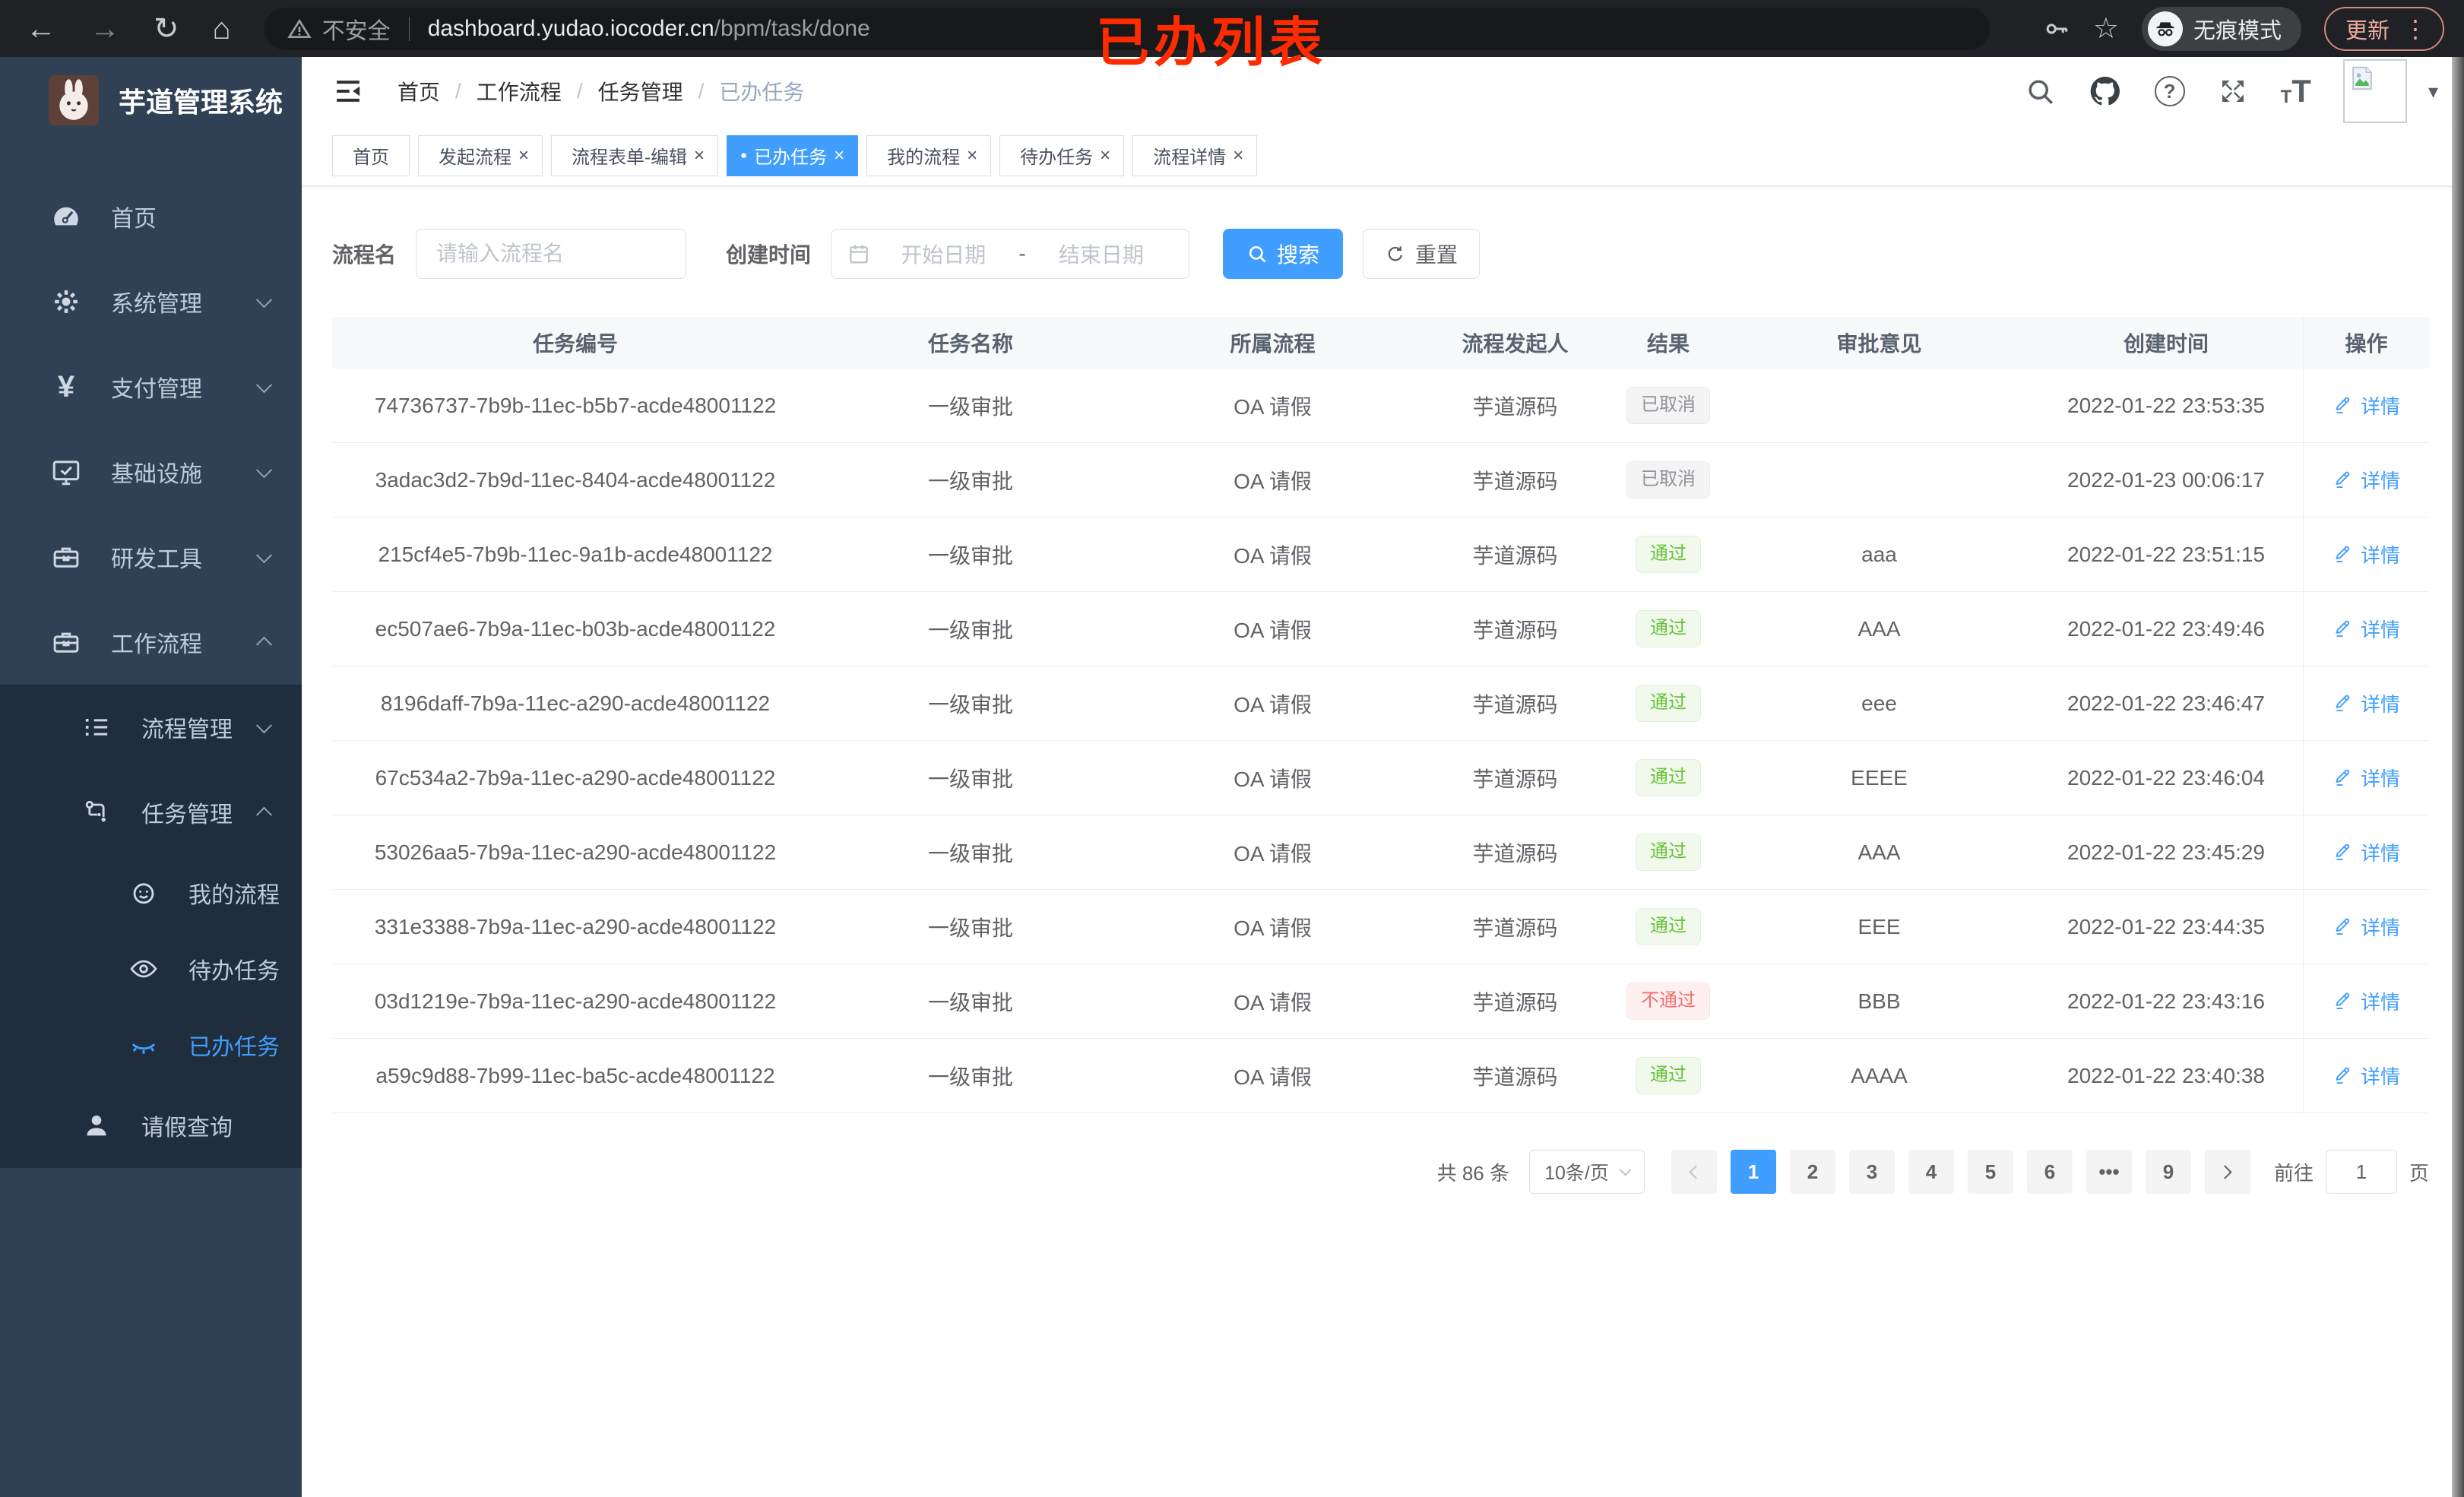  I want to click on tab: 流程详情 ×, so click(1195, 155).